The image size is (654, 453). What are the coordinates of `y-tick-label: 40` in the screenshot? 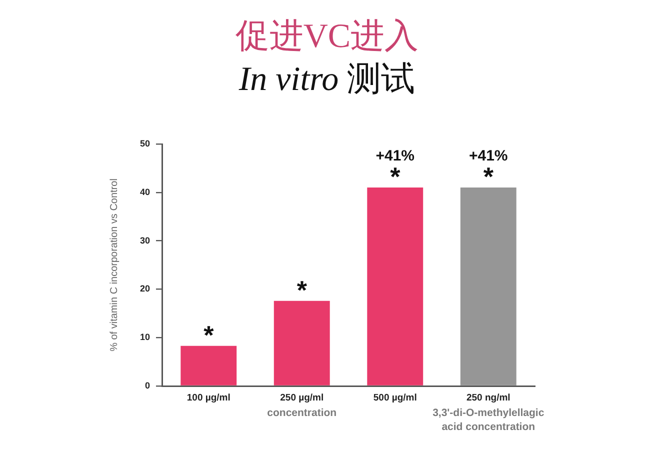 It's located at (145, 191).